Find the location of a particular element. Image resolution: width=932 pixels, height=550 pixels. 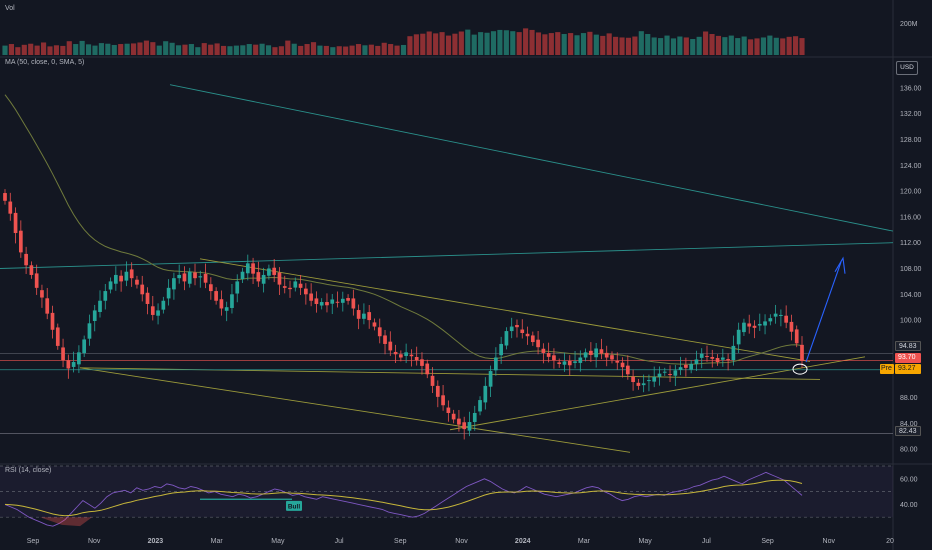

x-tick-label: Jul is located at coordinates (706, 541).